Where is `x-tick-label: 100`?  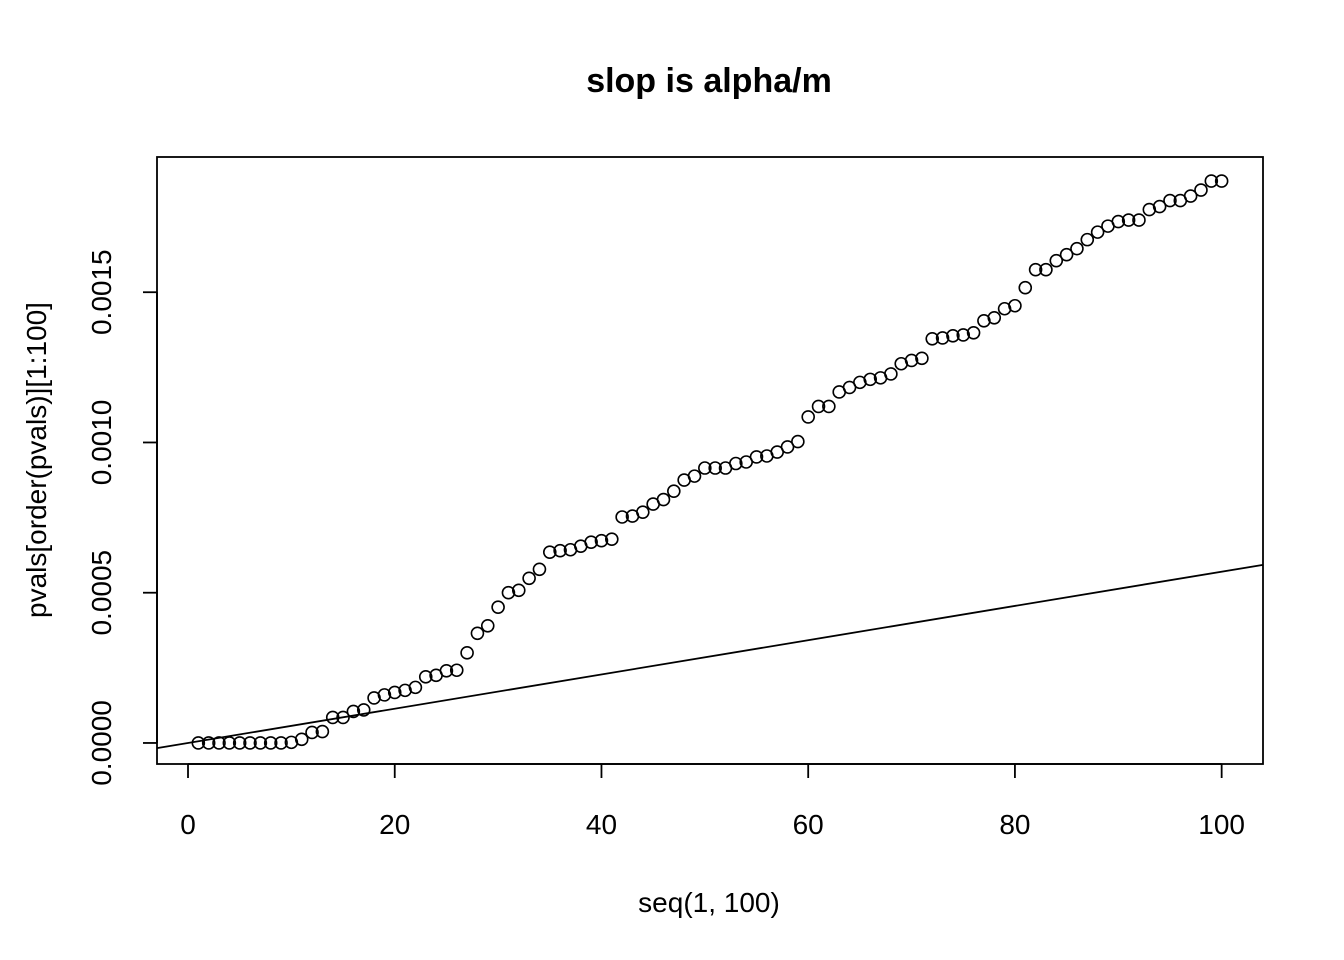 x-tick-label: 100 is located at coordinates (1221, 824).